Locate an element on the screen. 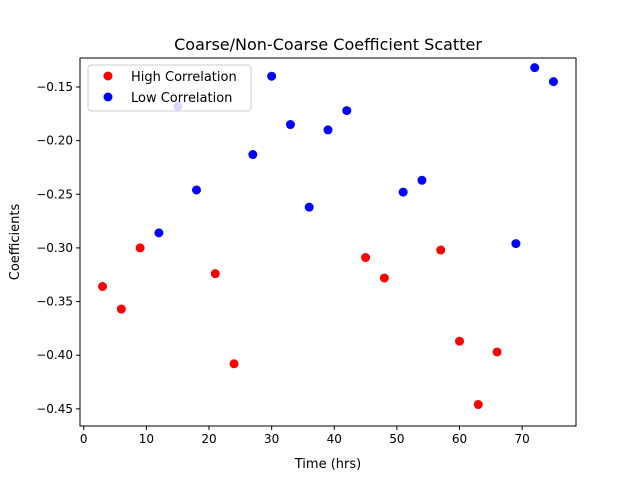 This screenshot has width=640, height=484. legend-label: Low Correlation is located at coordinates (181, 98).